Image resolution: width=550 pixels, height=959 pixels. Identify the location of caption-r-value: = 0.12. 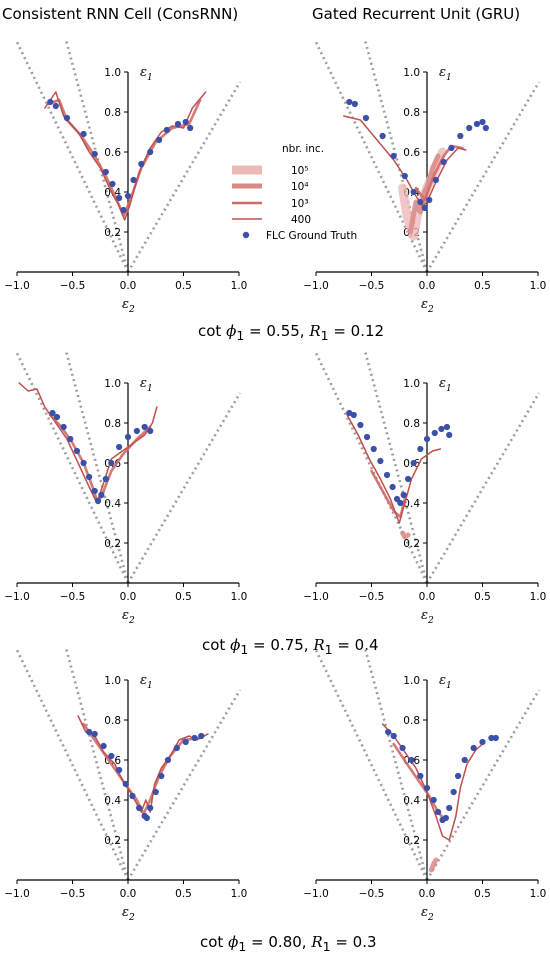
(356, 331).